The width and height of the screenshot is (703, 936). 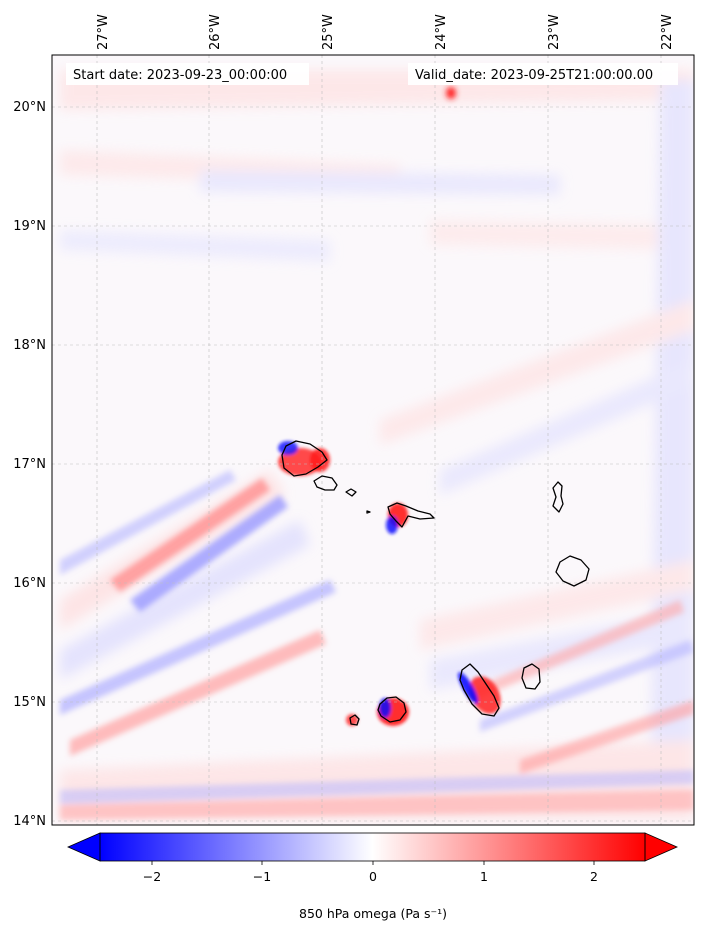 I want to click on lat-tick-label: 17°N, so click(x=29, y=464).